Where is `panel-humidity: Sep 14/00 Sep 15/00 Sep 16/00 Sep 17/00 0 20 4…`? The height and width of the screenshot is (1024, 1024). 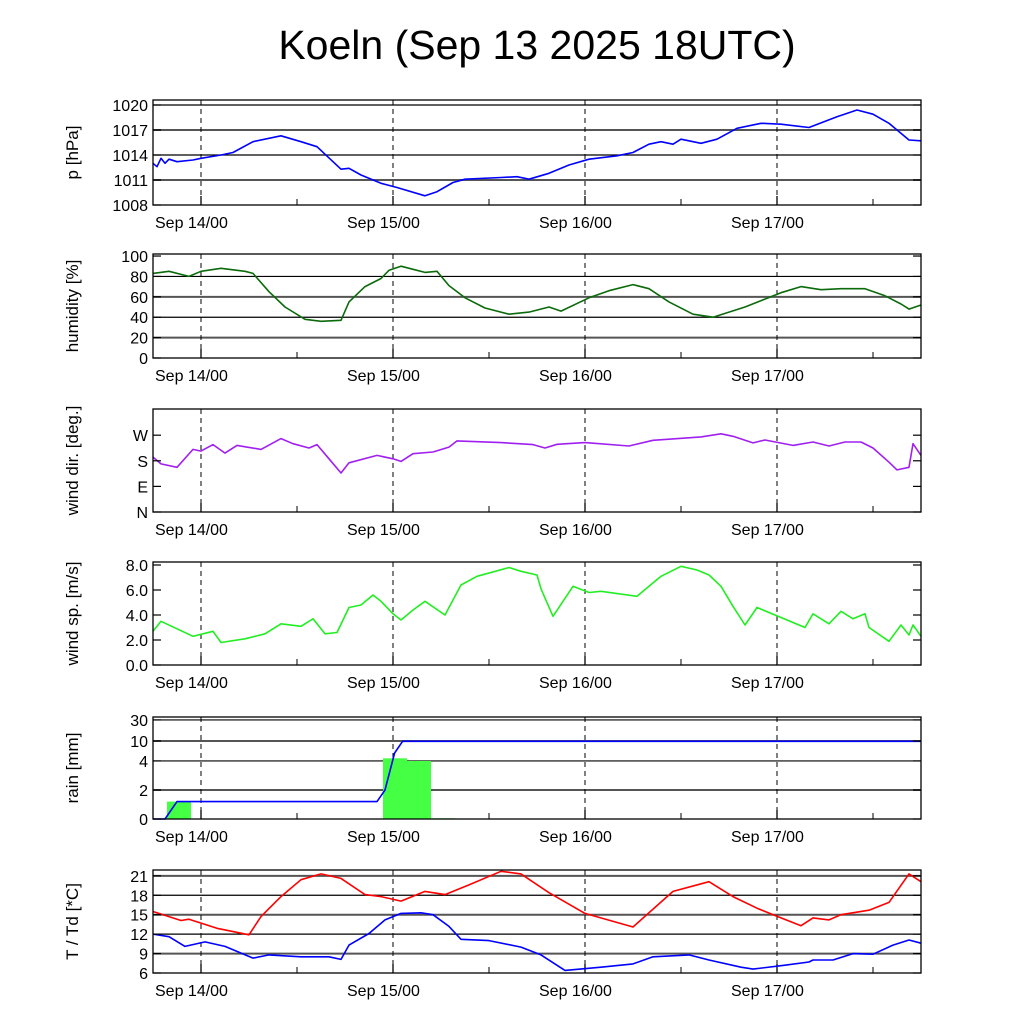 panel-humidity: Sep 14/00 Sep 15/00 Sep 16/00 Sep 17/00 0 20 4… is located at coordinates (492, 317).